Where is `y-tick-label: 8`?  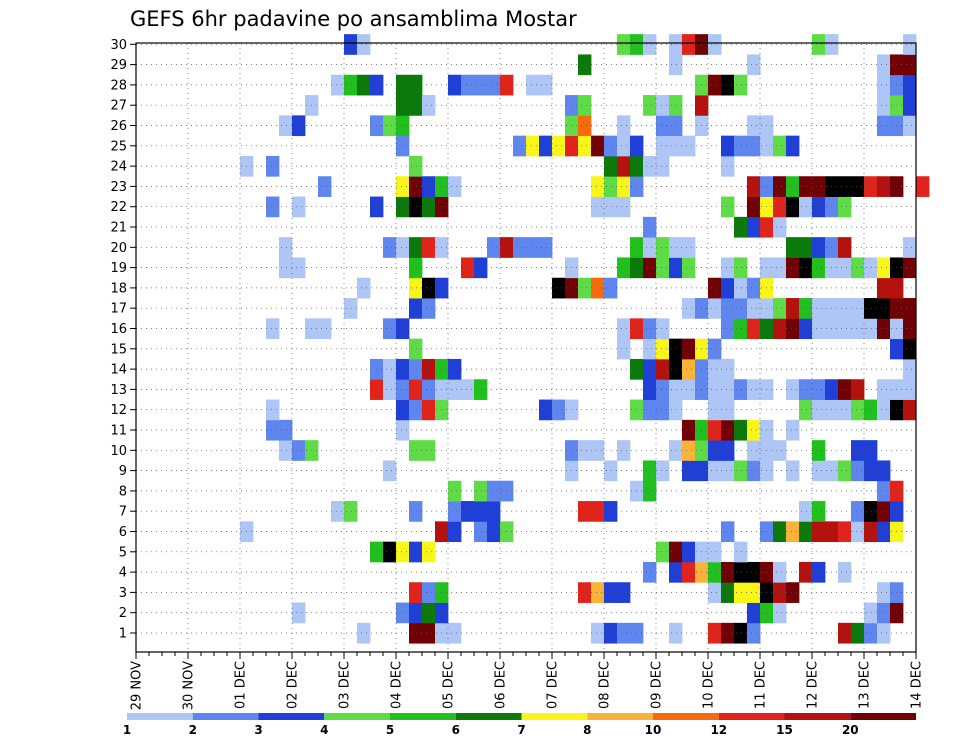 y-tick-label: 8 is located at coordinates (123, 491).